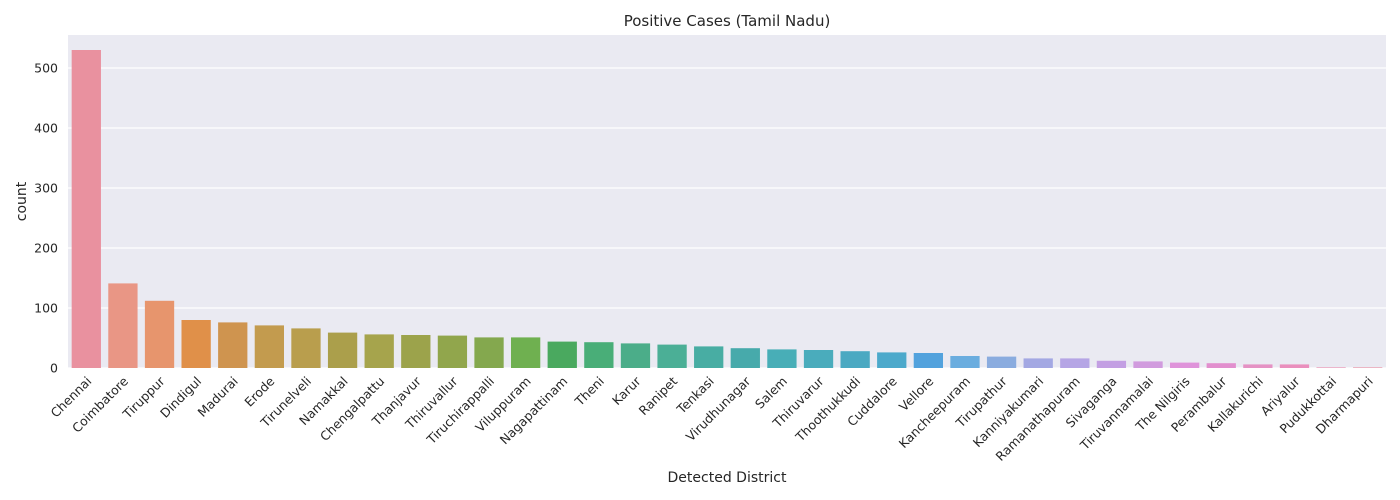 This screenshot has height=500, width=1400. Describe the element at coordinates (562, 354) in the screenshot. I see `bar-nagapattinam` at that location.